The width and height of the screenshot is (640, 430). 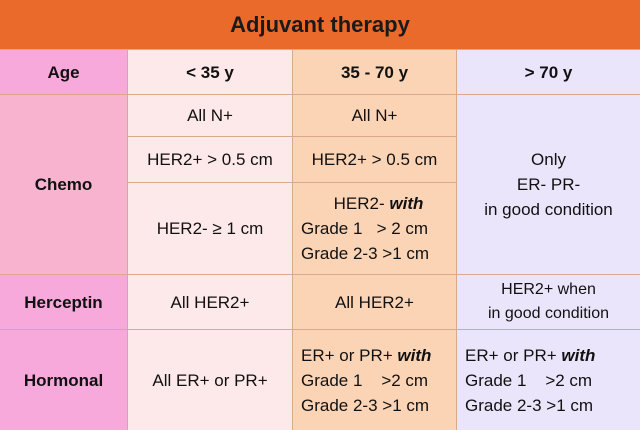 What do you see at coordinates (210, 229) in the screenshot?
I see `cell: HER2- ≥ 1 cm` at bounding box center [210, 229].